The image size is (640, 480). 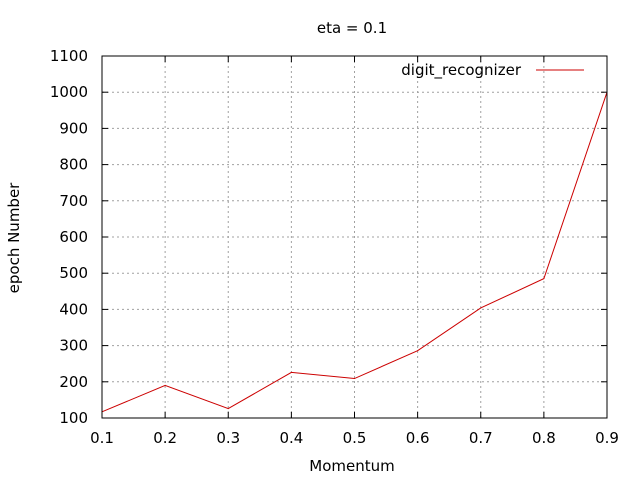 I want to click on x-tick-label: 0.2, so click(x=165, y=438).